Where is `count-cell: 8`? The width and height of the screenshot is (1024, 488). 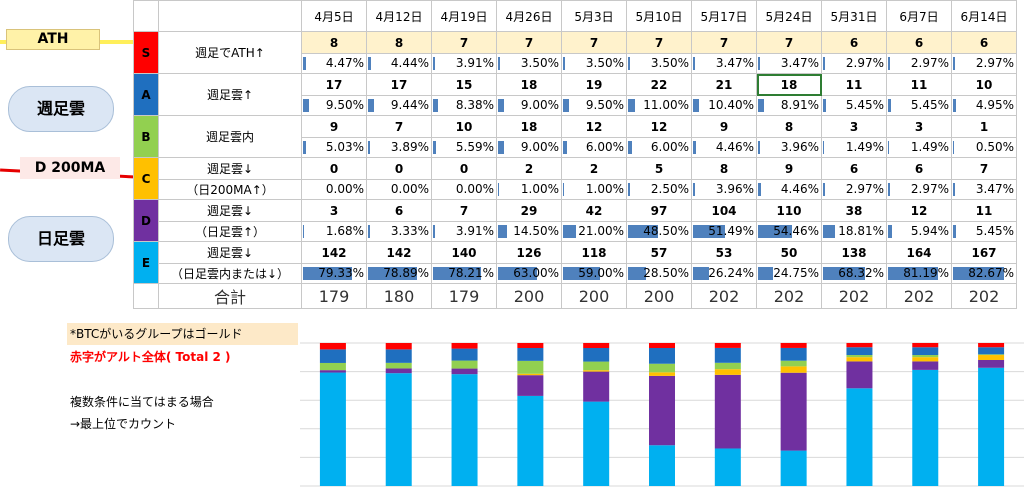
count-cell: 8 is located at coordinates (399, 42).